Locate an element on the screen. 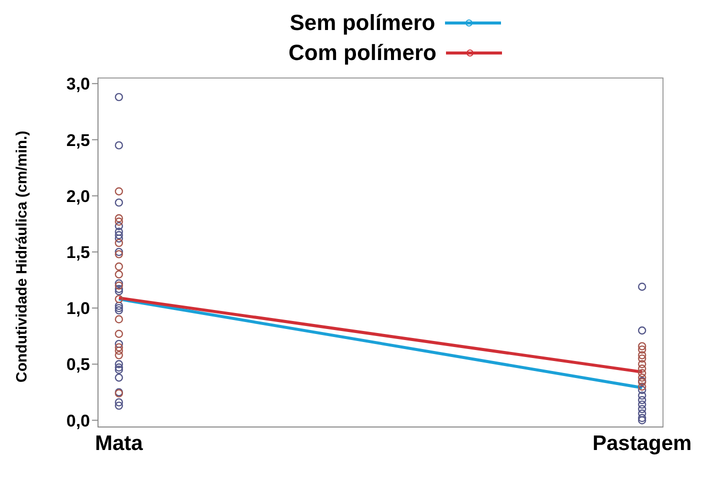  x-tick-label: Pastagem is located at coordinates (642, 443).